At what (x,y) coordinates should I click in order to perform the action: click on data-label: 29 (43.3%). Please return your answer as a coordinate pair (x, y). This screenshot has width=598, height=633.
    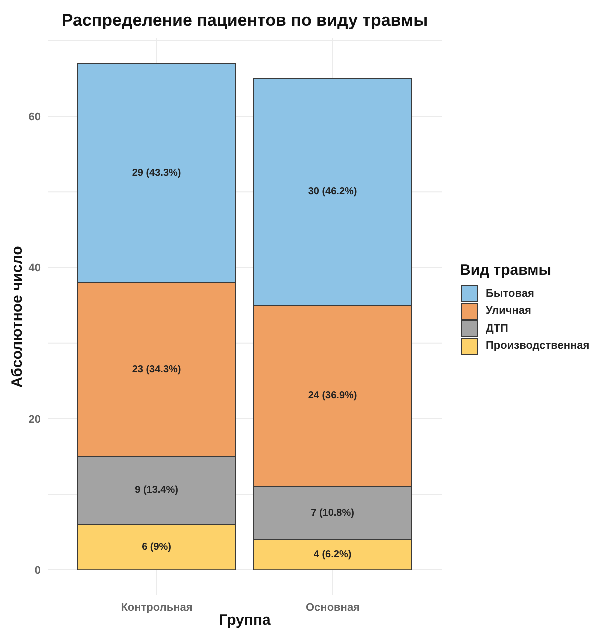
    Looking at the image, I should click on (157, 173).